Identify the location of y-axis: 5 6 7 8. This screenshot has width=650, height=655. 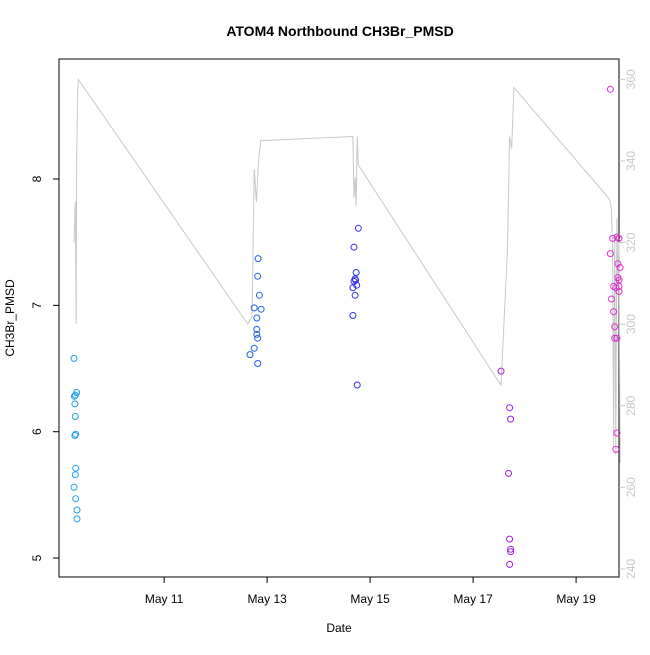
(44, 368).